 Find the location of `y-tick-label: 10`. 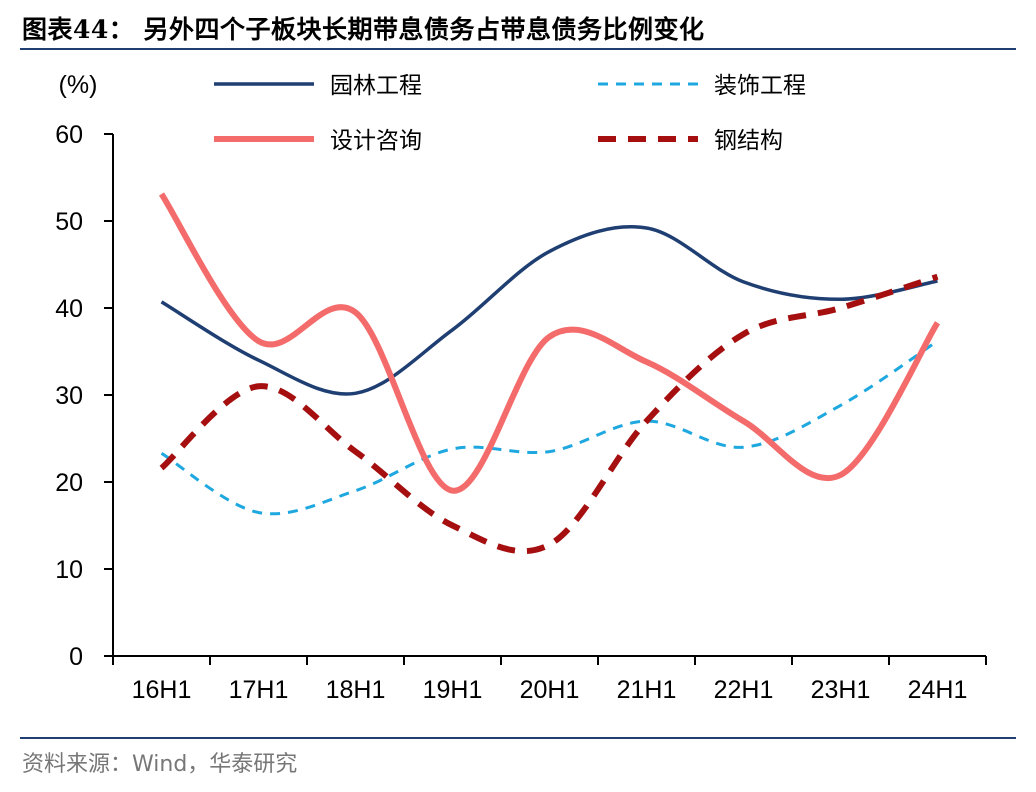

y-tick-label: 10 is located at coordinates (69, 570).